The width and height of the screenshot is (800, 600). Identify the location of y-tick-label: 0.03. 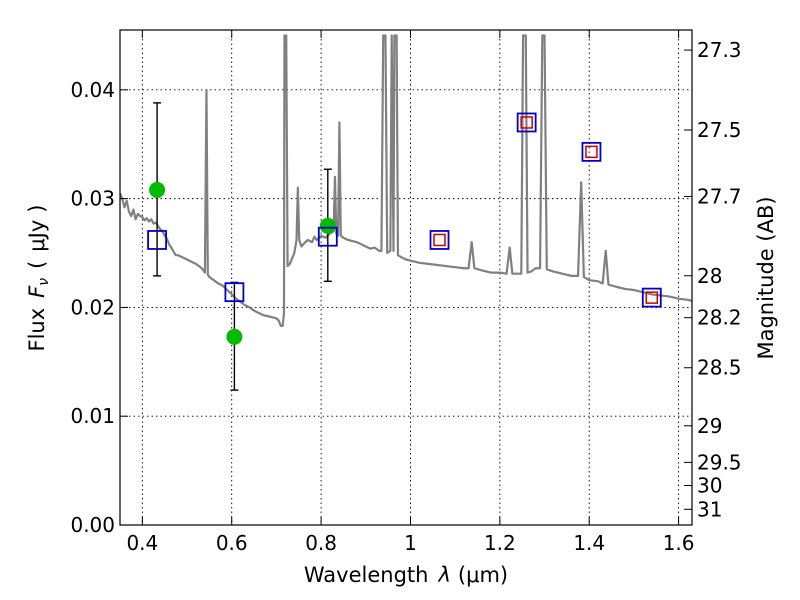
(92, 199).